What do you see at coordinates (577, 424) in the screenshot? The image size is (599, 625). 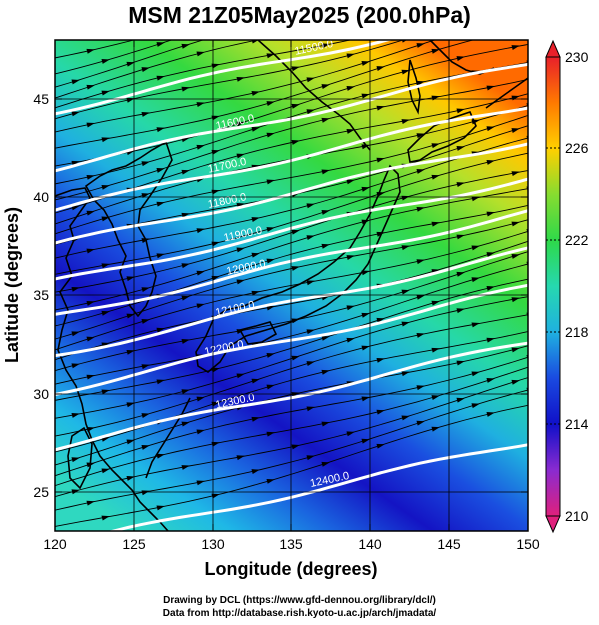 I see `colorbar-label: 214` at bounding box center [577, 424].